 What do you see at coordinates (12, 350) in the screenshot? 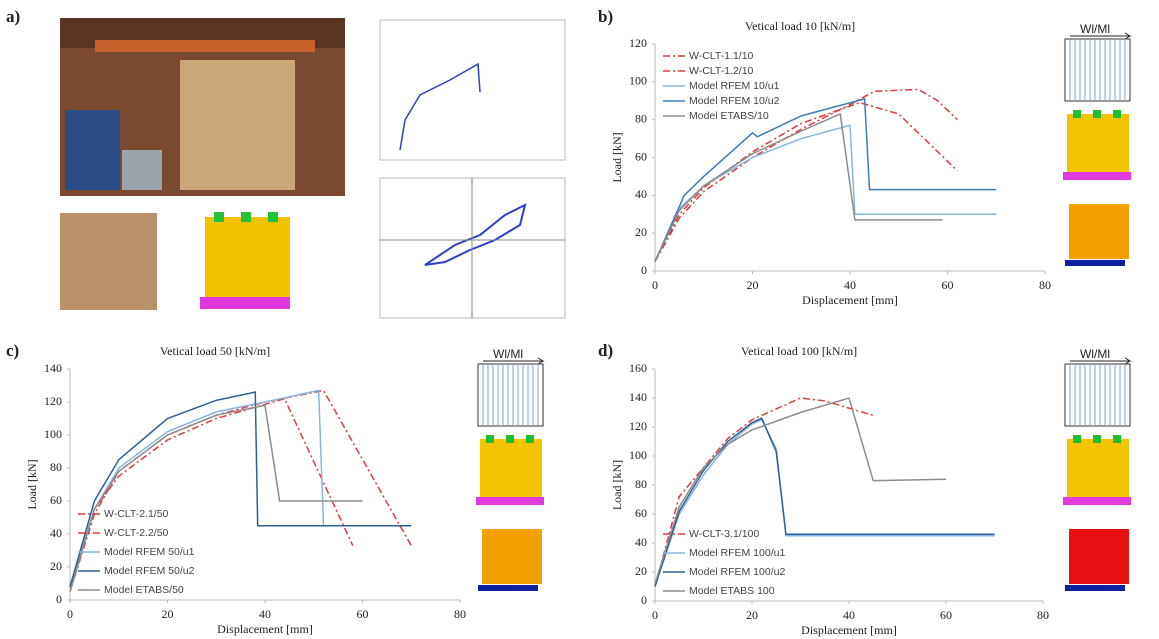
I see `panel-label: c)` at bounding box center [12, 350].